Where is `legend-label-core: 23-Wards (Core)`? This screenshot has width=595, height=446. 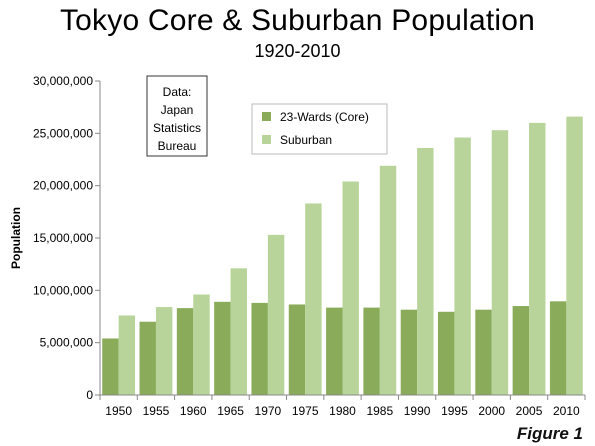
legend-label-core: 23-Wards (Core) is located at coordinates (324, 117).